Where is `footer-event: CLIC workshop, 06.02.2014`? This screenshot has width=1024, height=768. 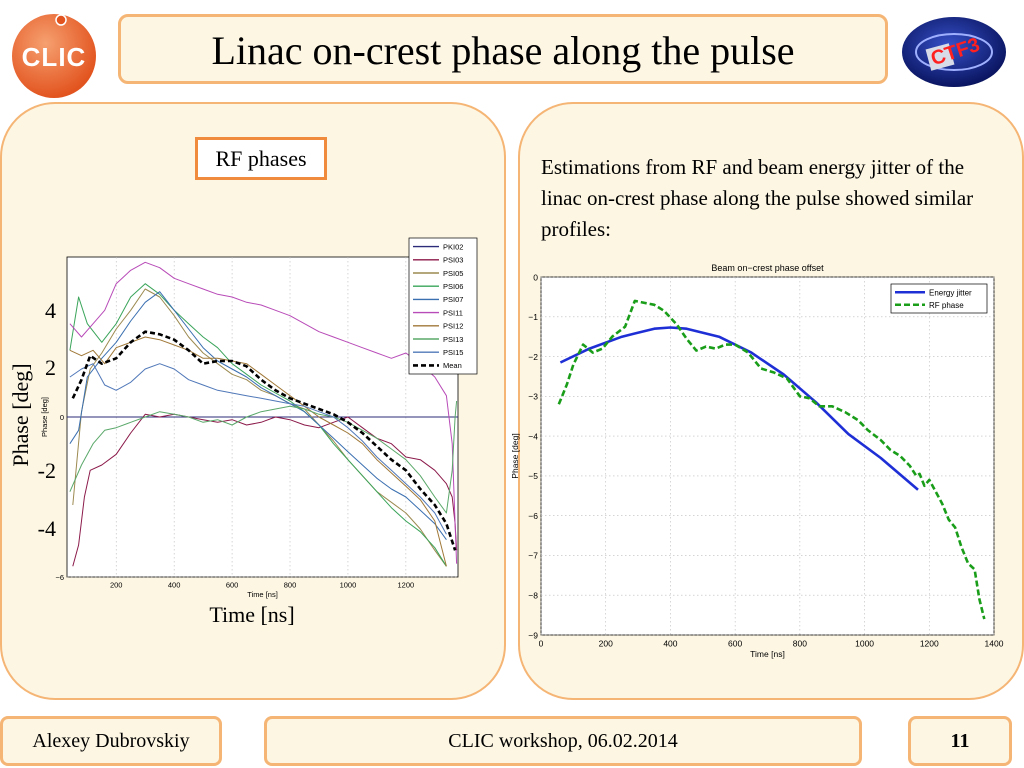 footer-event: CLIC workshop, 06.02.2014 is located at coordinates (563, 741).